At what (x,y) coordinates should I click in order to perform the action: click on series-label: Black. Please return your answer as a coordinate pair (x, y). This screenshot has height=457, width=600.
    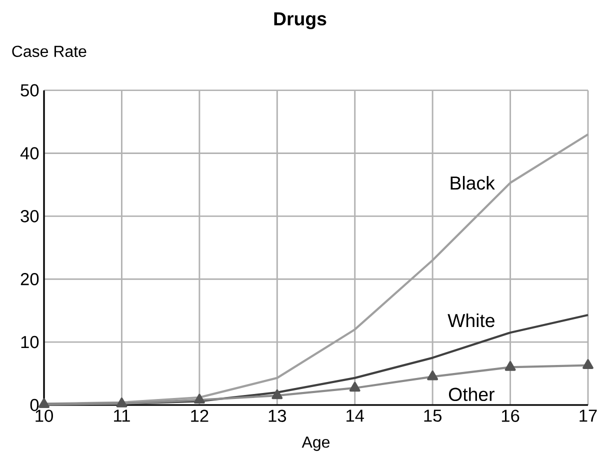
    Looking at the image, I should click on (472, 183).